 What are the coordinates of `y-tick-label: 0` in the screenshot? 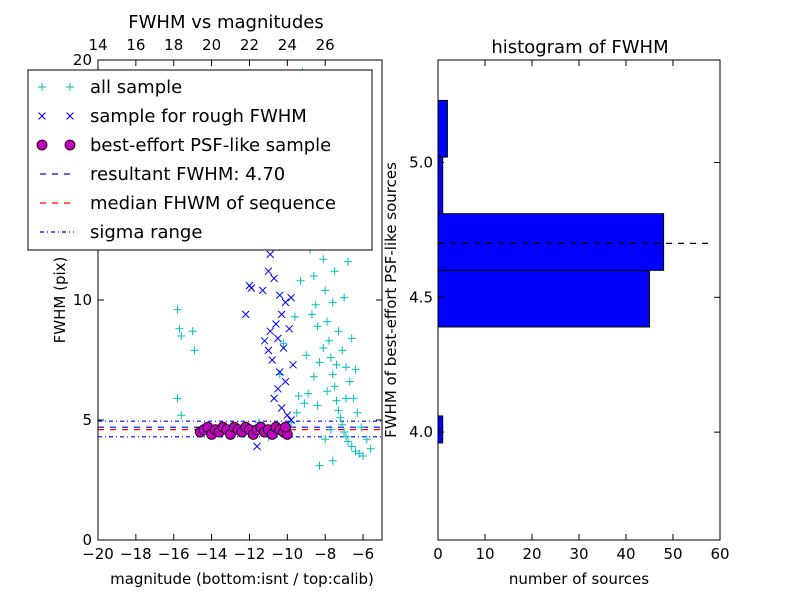 It's located at (87, 540).